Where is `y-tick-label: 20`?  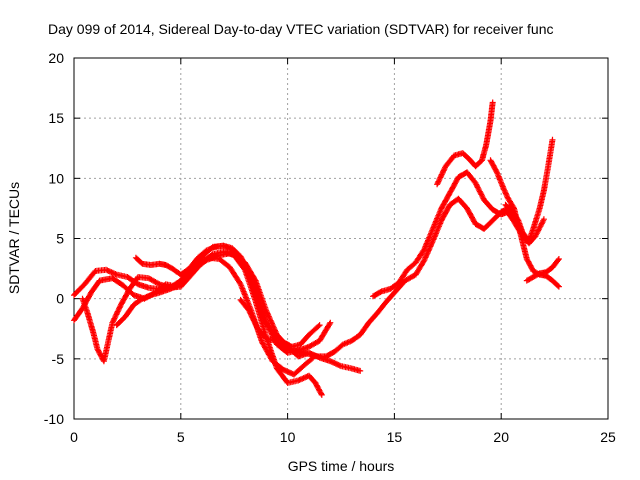 y-tick-label: 20 is located at coordinates (56, 58).